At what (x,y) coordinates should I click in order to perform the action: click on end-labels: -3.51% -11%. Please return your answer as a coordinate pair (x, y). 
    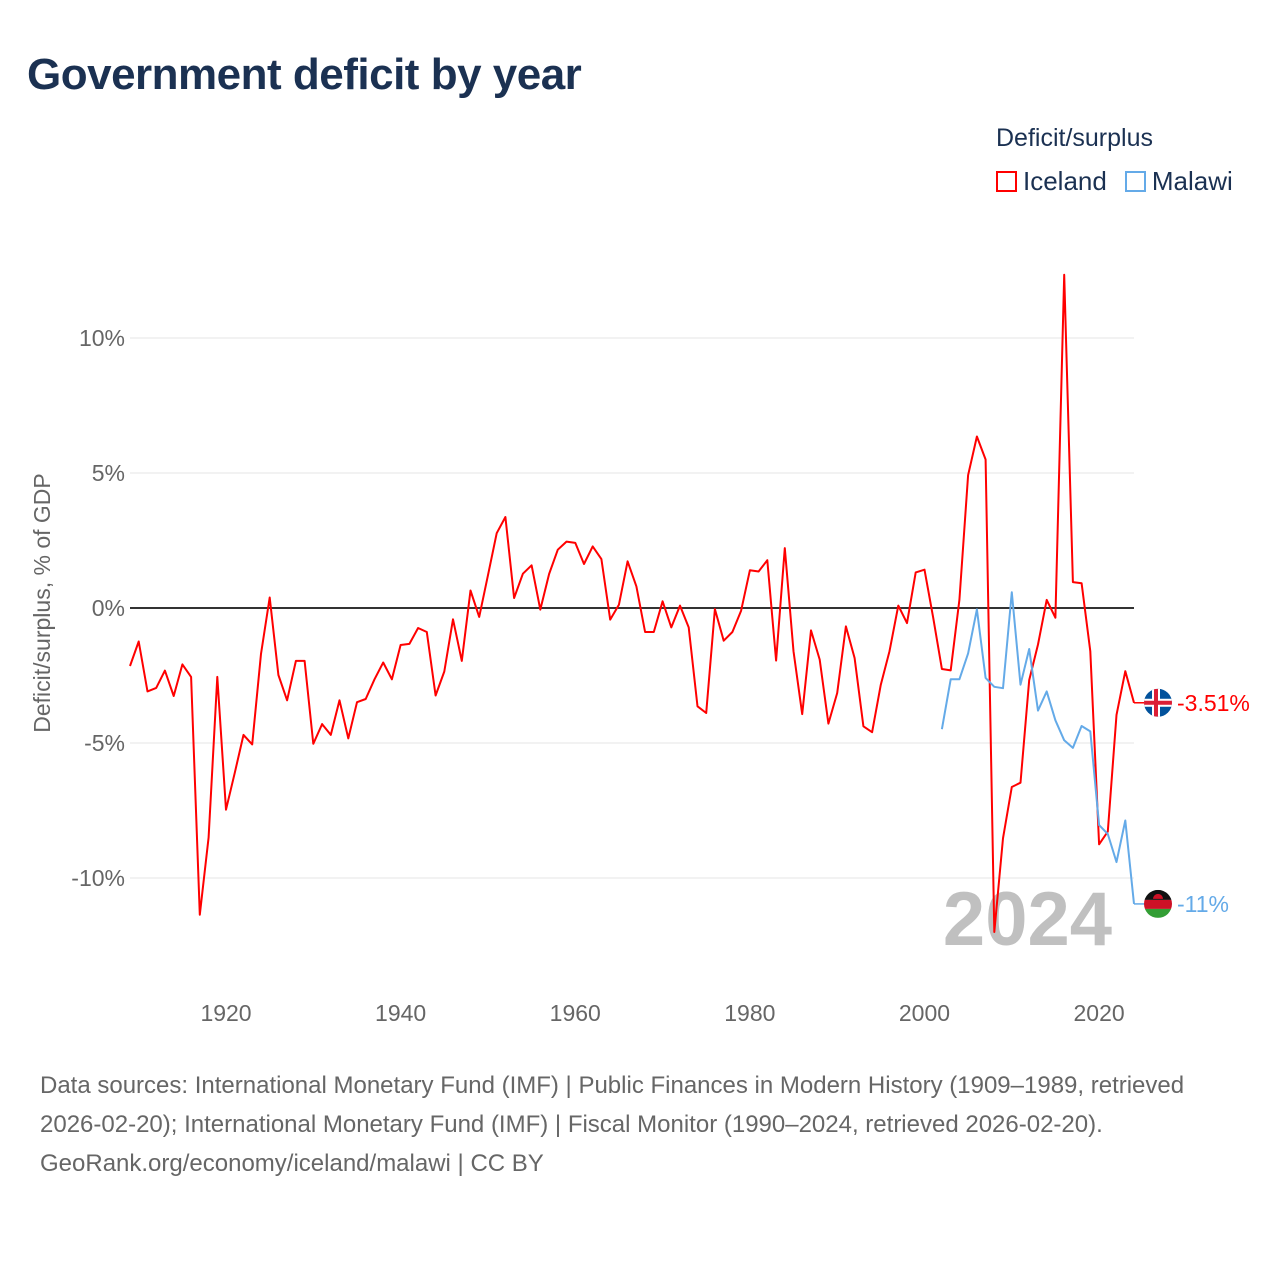
    Looking at the image, I should click on (1192, 803).